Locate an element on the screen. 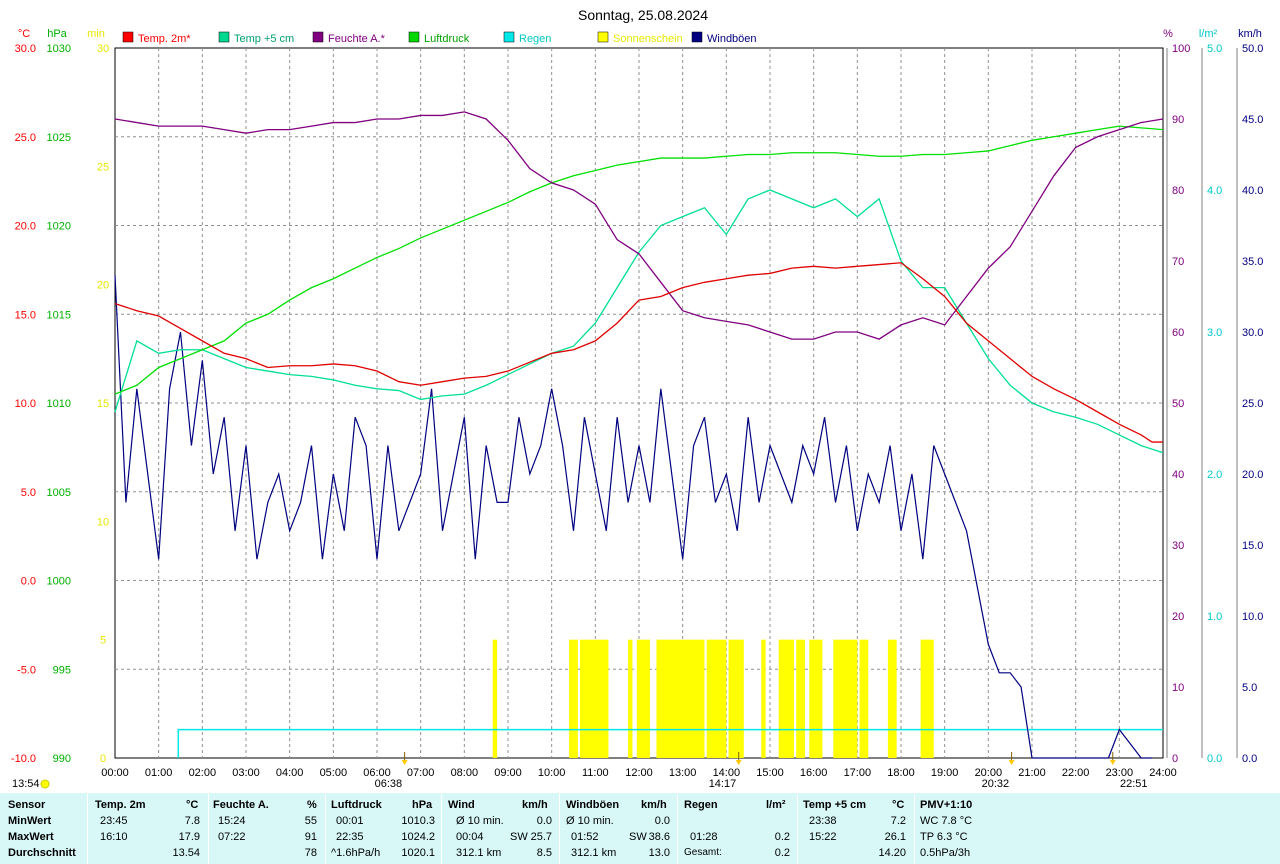 Image resolution: width=1280 pixels, height=864 pixels. sun-tick-label: 15 is located at coordinates (103, 404).